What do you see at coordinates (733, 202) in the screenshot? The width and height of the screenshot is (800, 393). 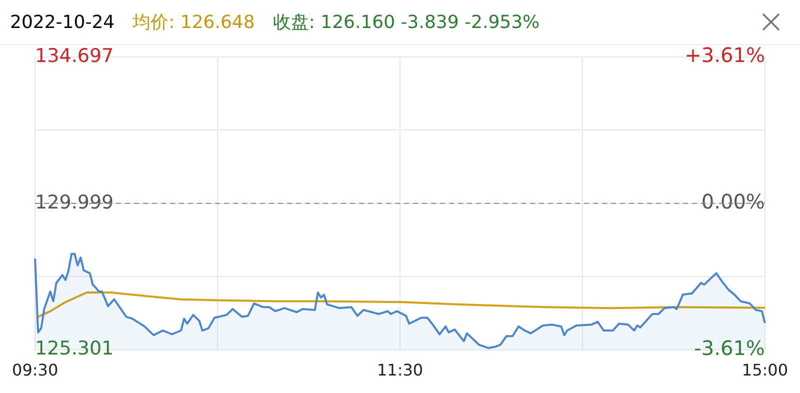 I see `y2-tick-label: 0.00%` at bounding box center [733, 202].